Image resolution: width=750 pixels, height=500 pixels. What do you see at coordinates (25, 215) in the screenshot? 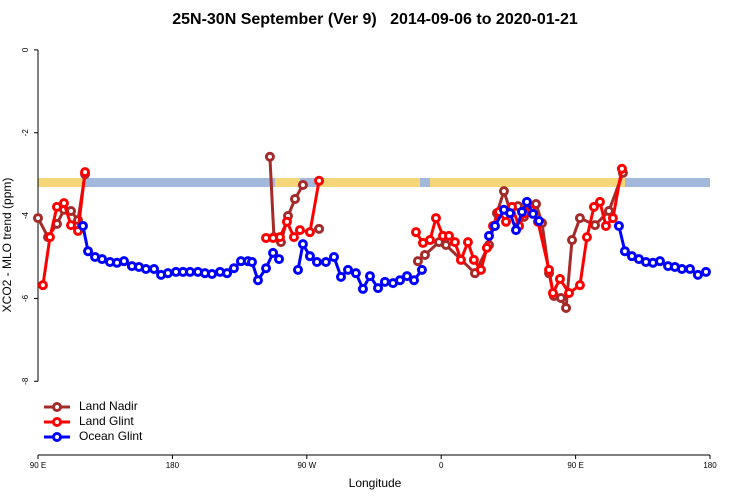
I see `y-tick-label: -4` at bounding box center [25, 215].